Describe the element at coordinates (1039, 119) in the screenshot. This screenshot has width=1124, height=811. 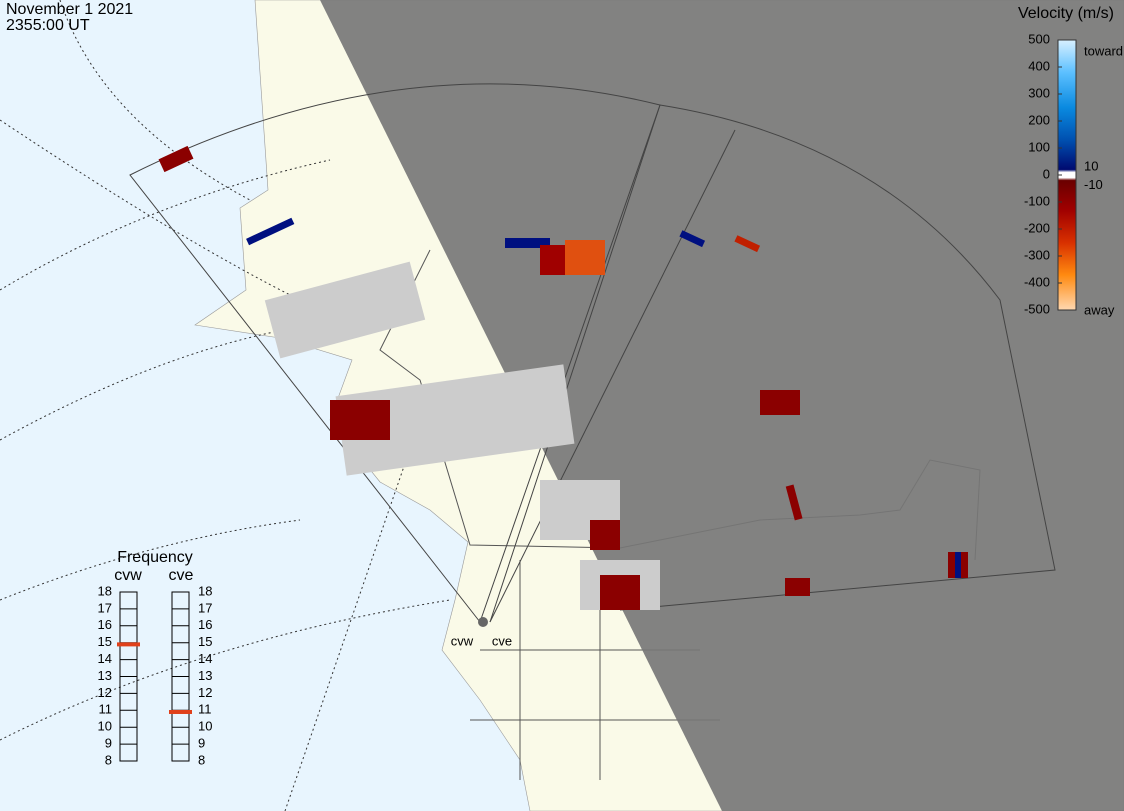
I see `colorbar-label: 200` at that location.